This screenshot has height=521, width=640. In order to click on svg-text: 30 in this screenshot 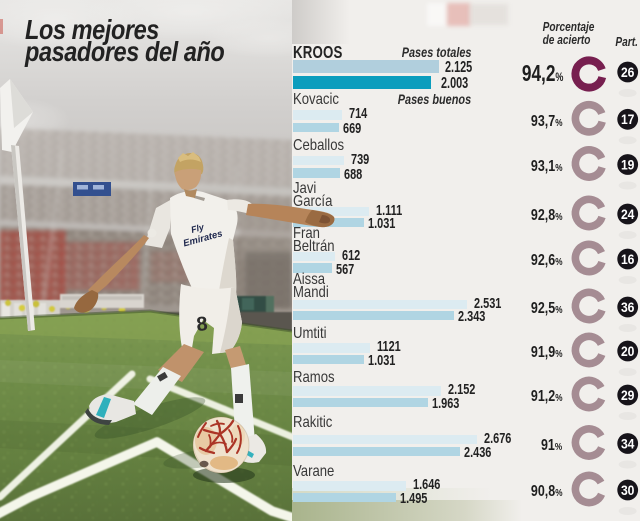, I will do `click(628, 490)`.